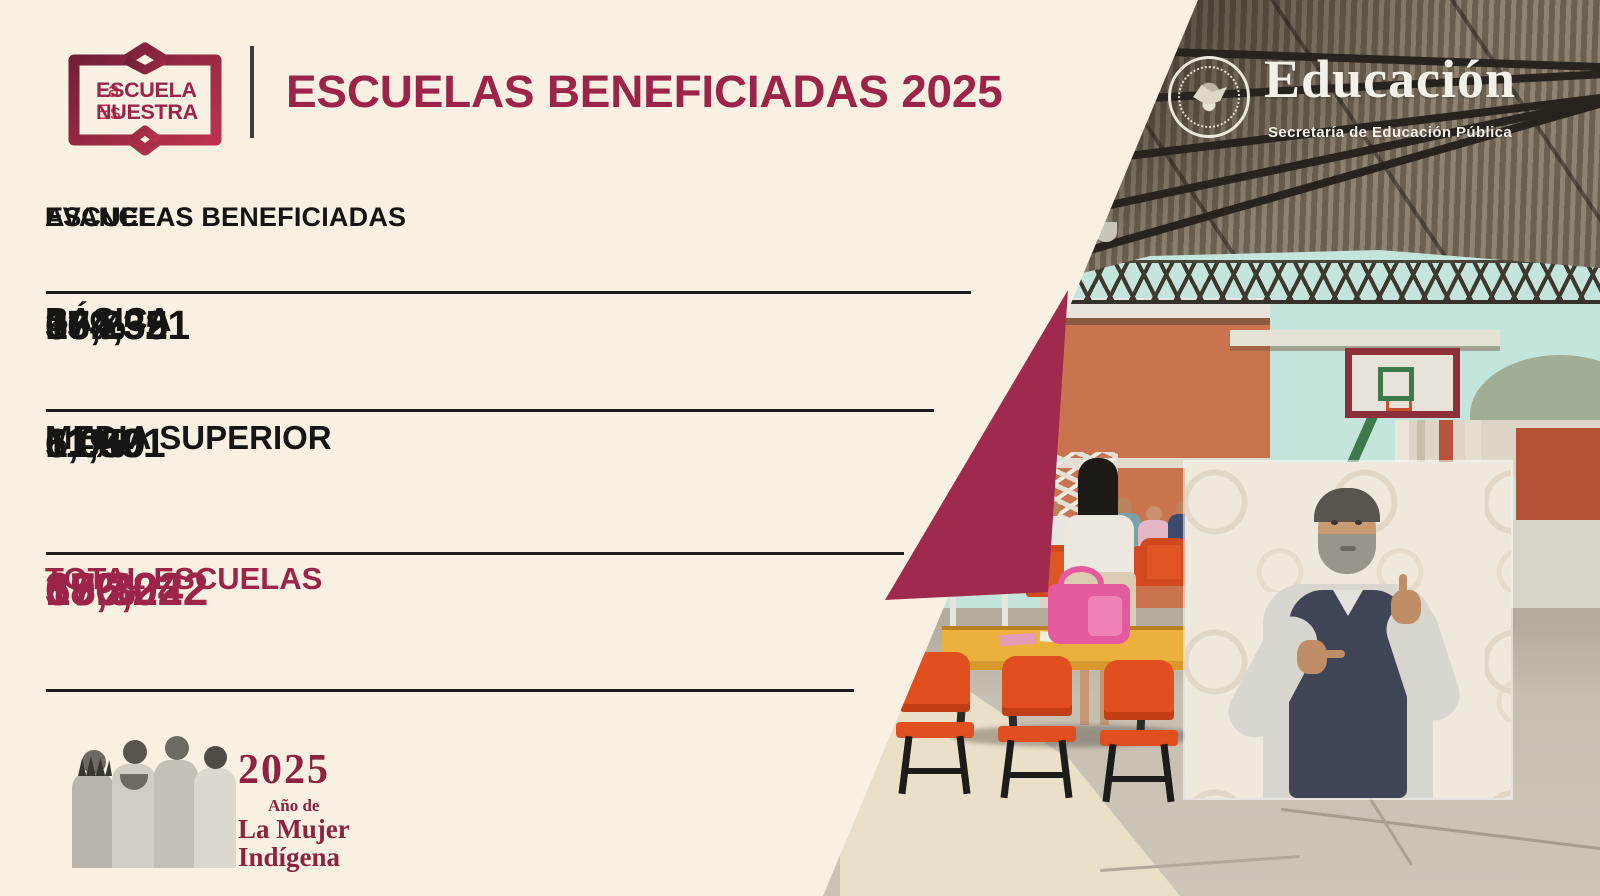  I want to click on cell-escuelas: 174,351, so click(117, 325).